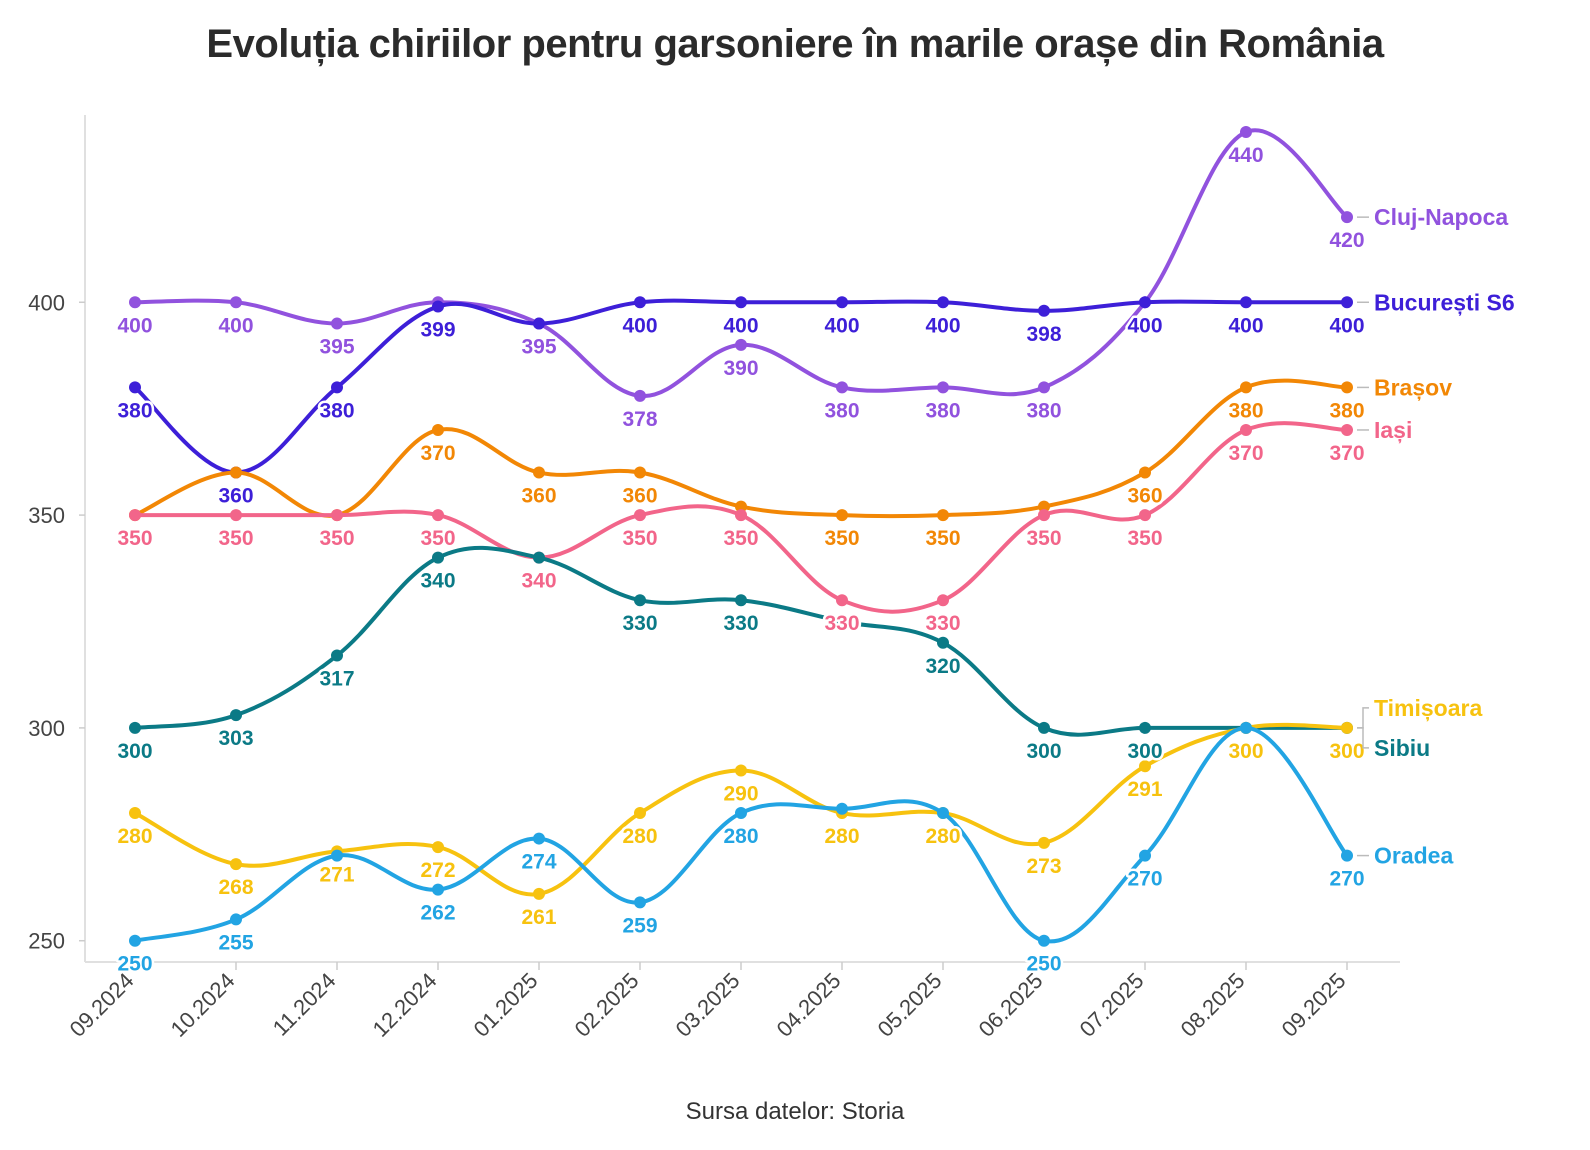 This screenshot has height=1150, width=1590. I want to click on data-label-brasov: 380, so click(1346, 410).